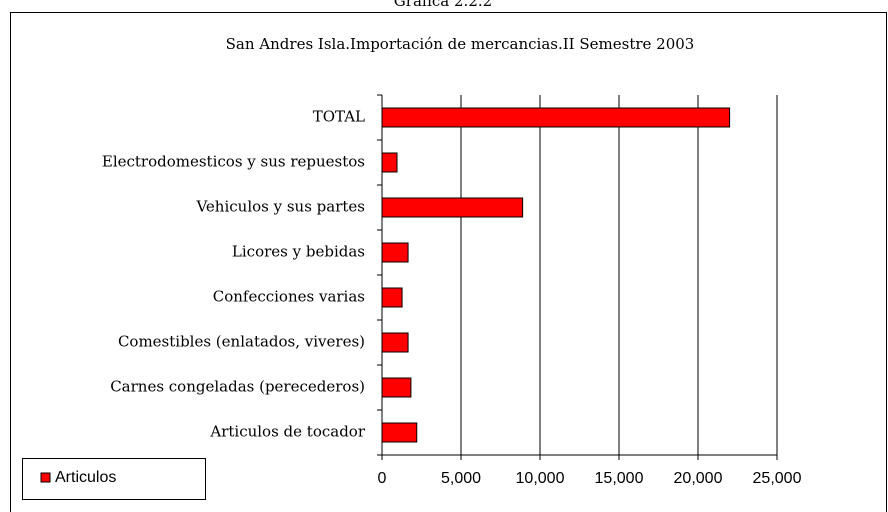 This screenshot has width=888, height=512. What do you see at coordinates (298, 252) in the screenshot?
I see `y-tick-label: Licores y bebidas` at bounding box center [298, 252].